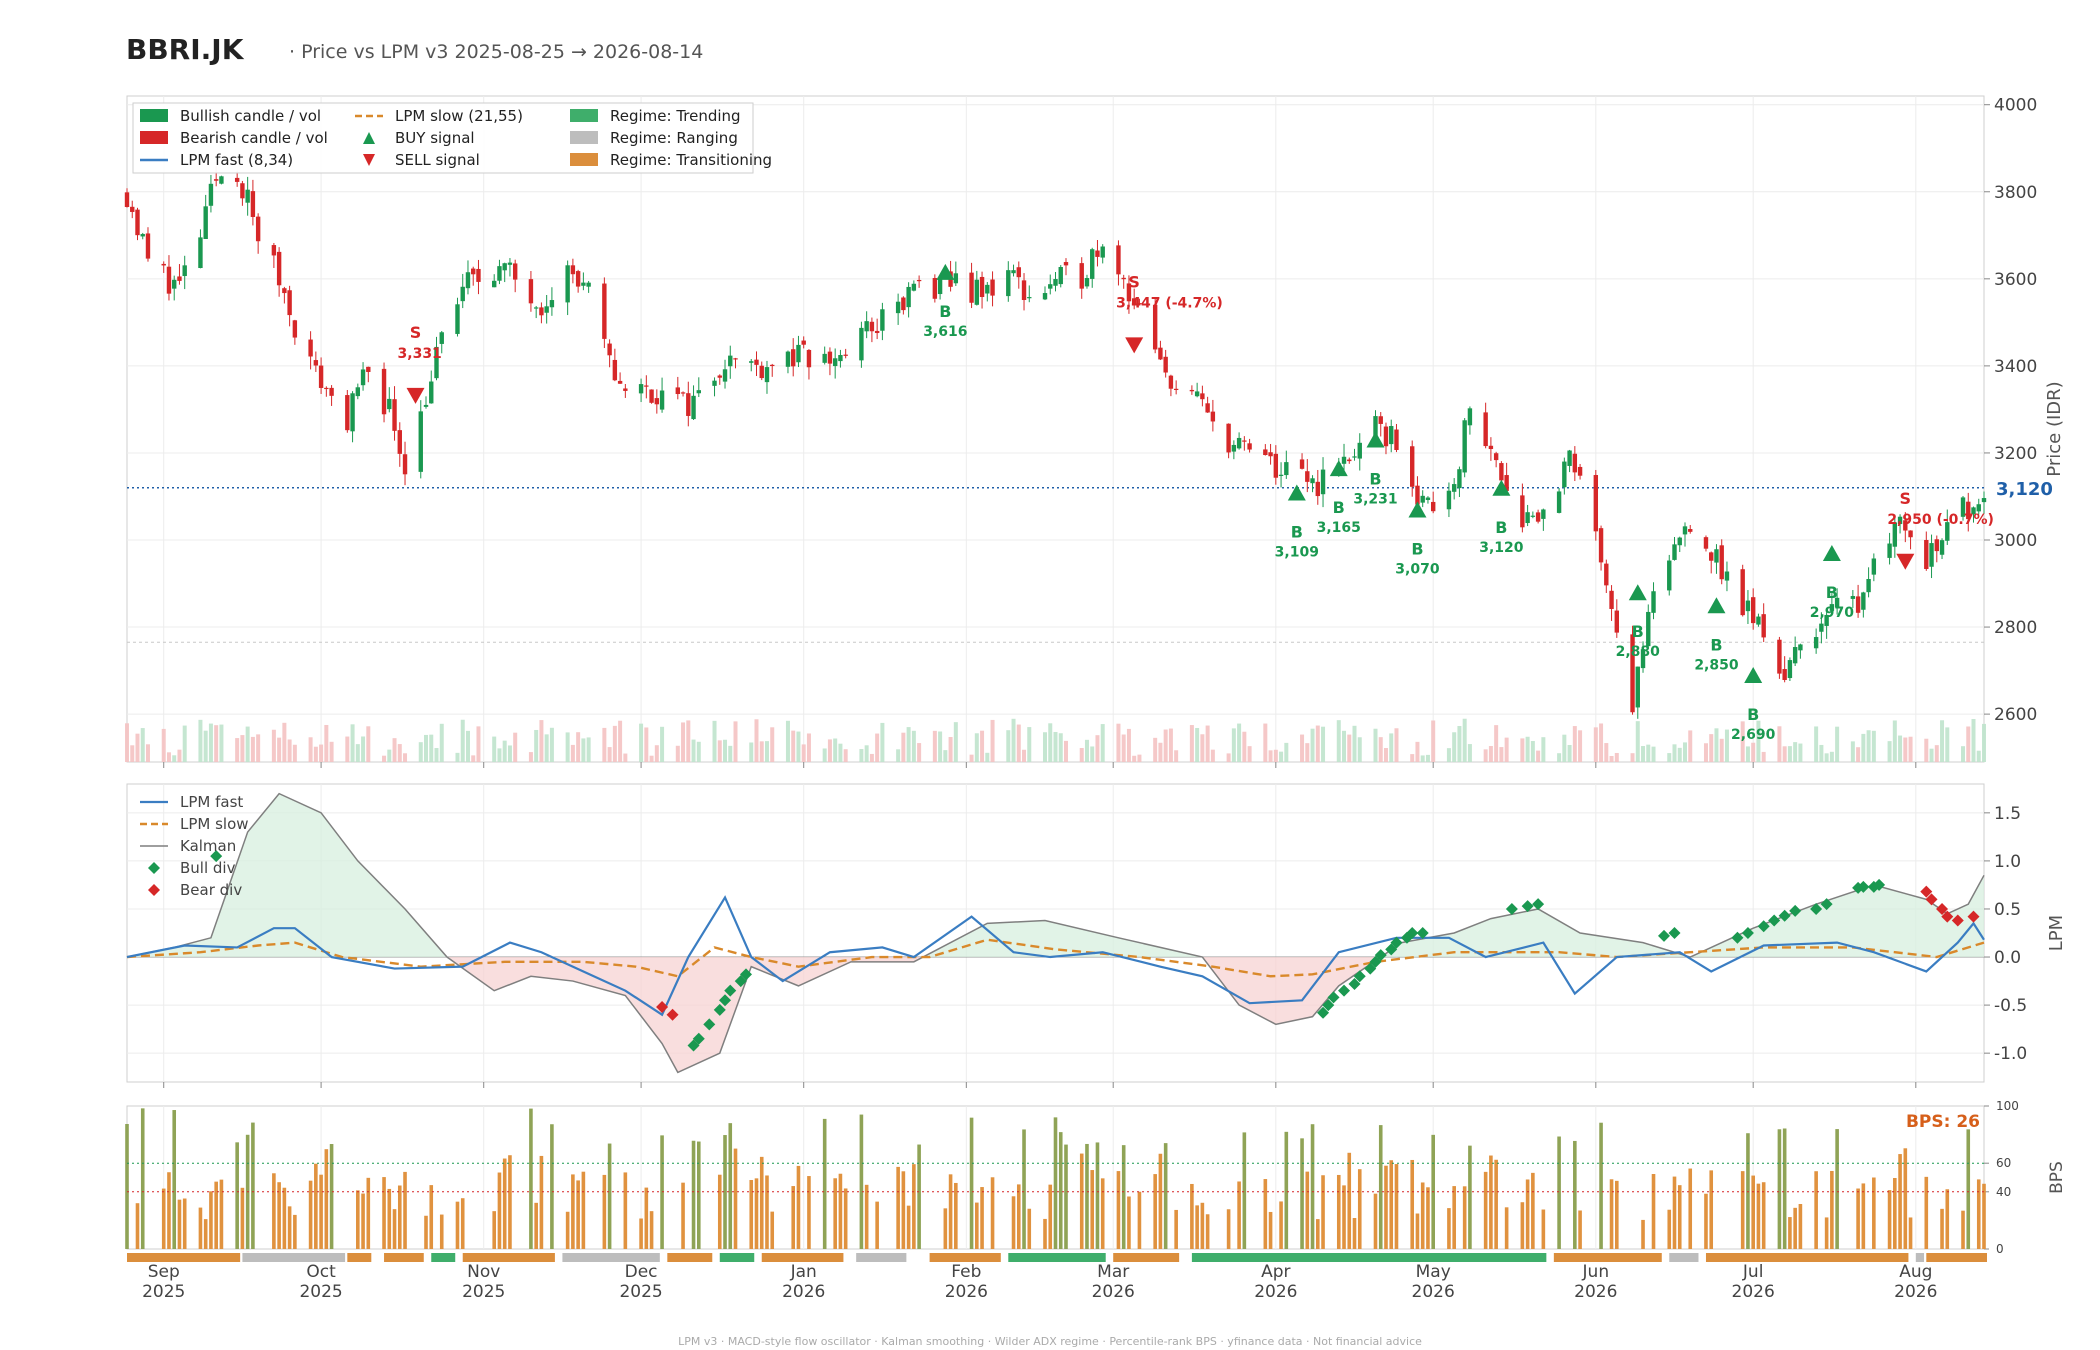 This screenshot has height=1350, width=2100. I want to click on buy-signal-letter: B, so click(1297, 532).